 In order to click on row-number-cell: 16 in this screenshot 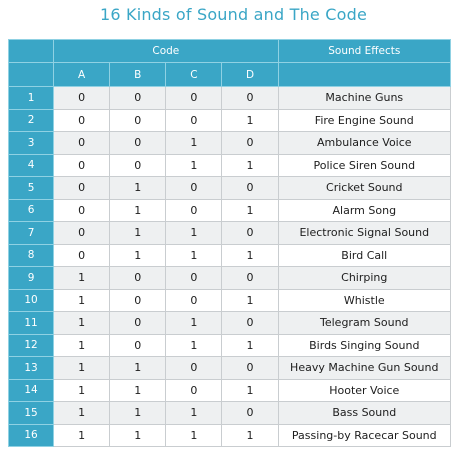, I will do `click(31, 435)`.